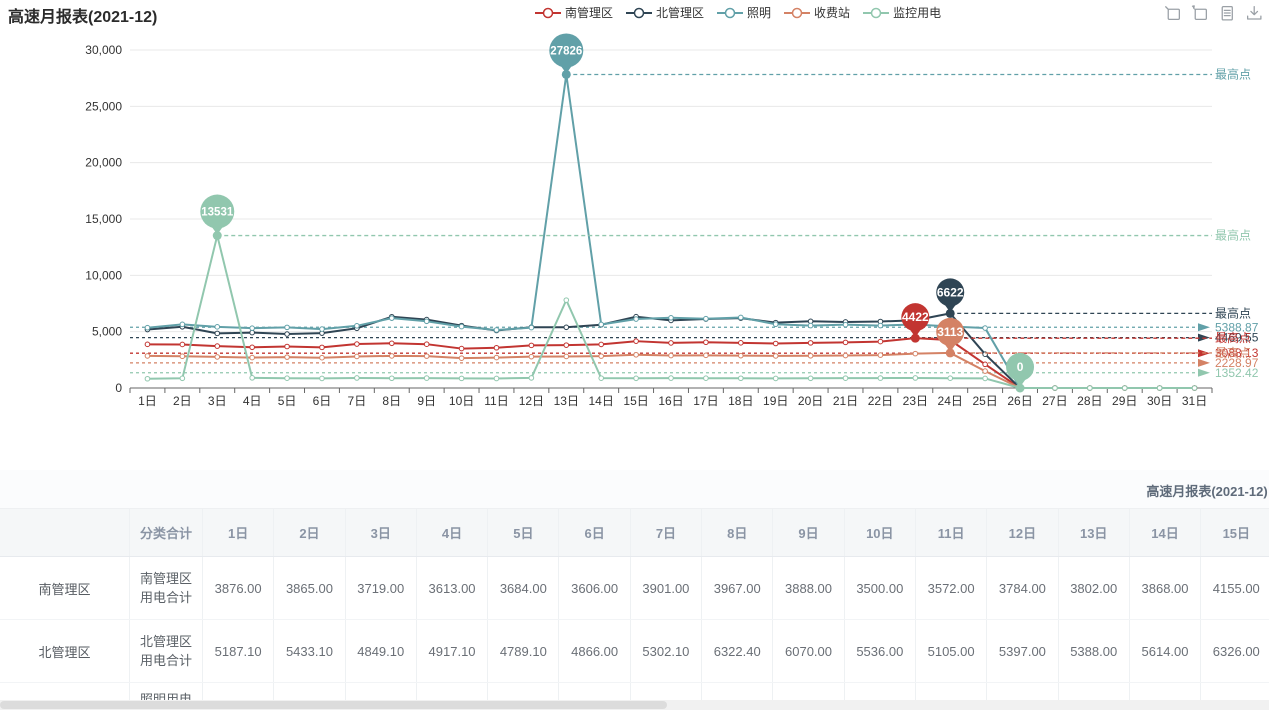 The image size is (1269, 710). Describe the element at coordinates (453, 588) in the screenshot. I see `value-cell: 3613.00` at that location.